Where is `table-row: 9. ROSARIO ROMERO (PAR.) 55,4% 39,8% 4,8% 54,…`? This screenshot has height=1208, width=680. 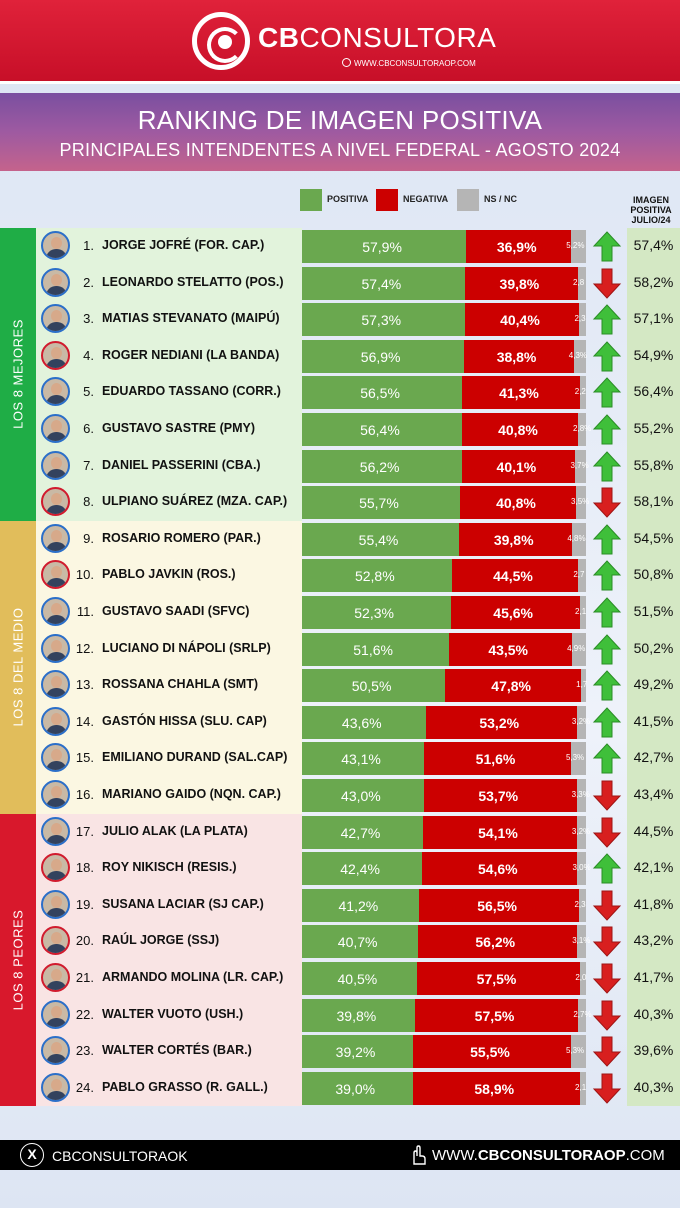 table-row: 9. ROSARIO ROMERO (PAR.) 55,4% 39,8% 4,8% 54,… is located at coordinates (340, 539).